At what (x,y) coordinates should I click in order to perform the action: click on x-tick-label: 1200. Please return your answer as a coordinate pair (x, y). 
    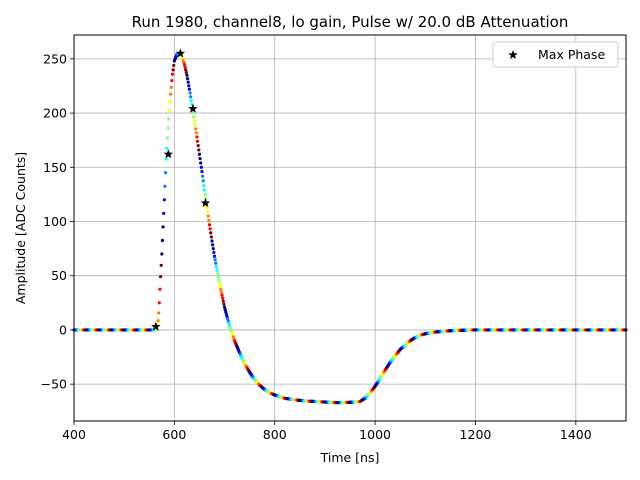
    Looking at the image, I should click on (476, 434).